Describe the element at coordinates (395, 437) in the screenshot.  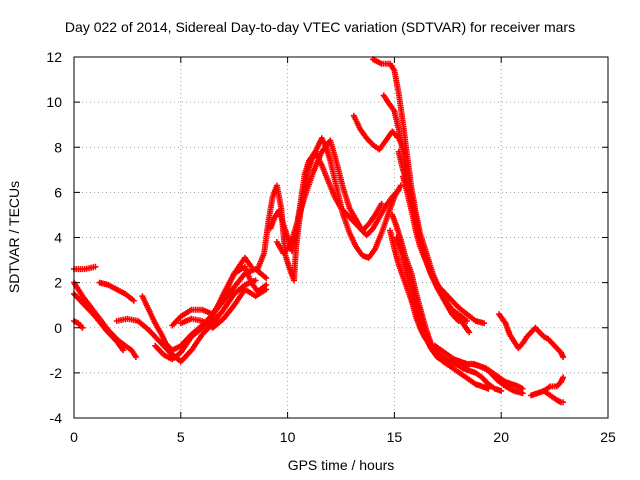
I see `x-tick-label: 15` at that location.